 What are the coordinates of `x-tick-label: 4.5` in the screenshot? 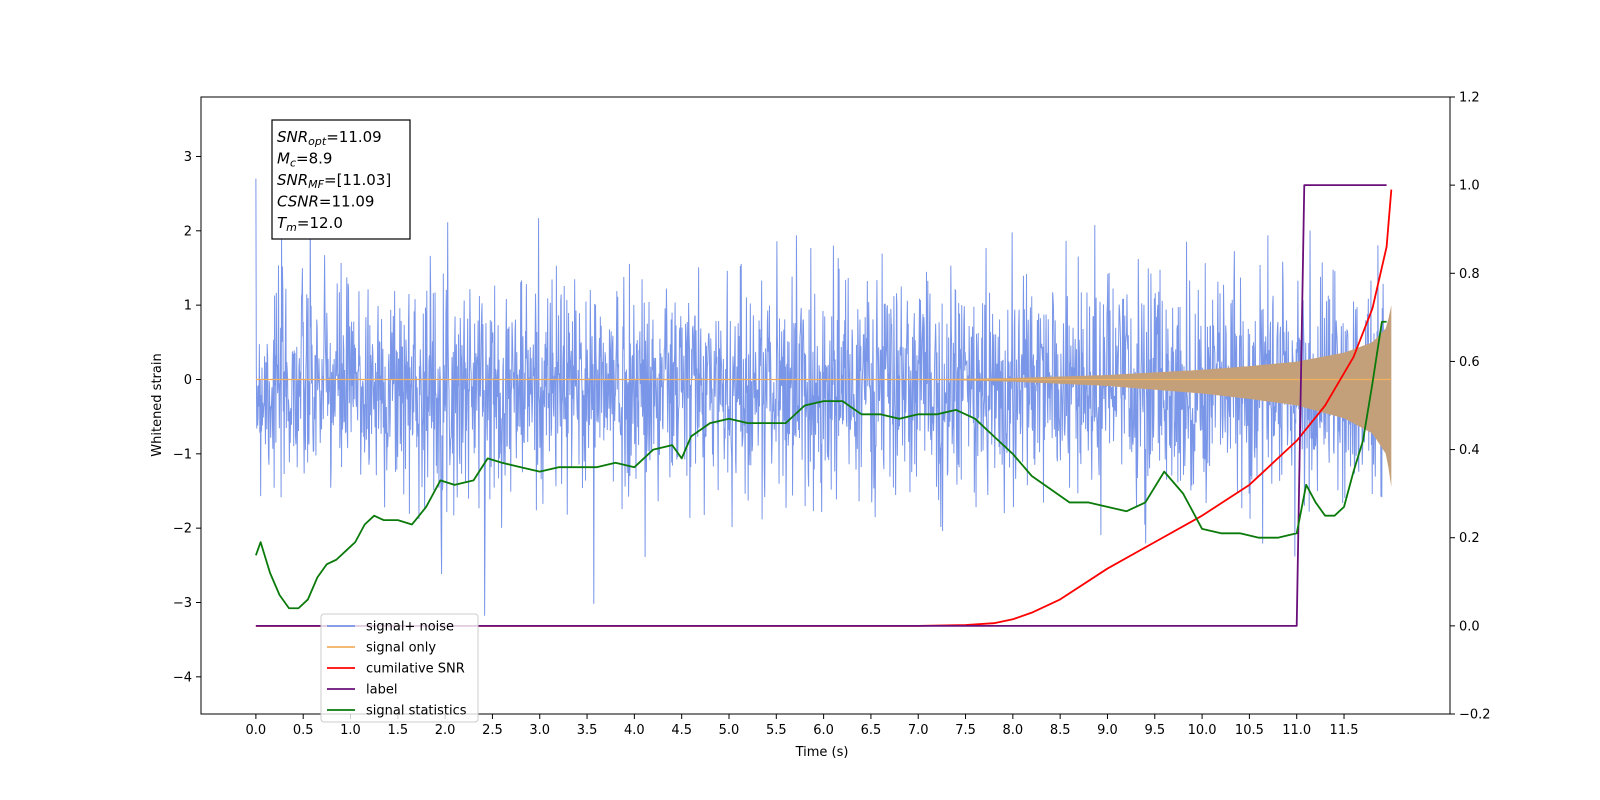 It's located at (681, 730).